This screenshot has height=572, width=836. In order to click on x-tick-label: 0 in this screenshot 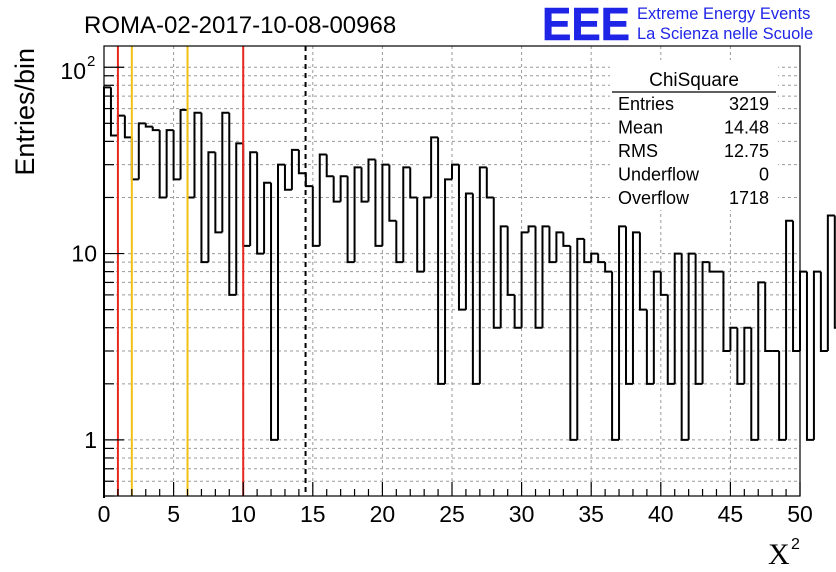, I will do `click(104, 514)`.